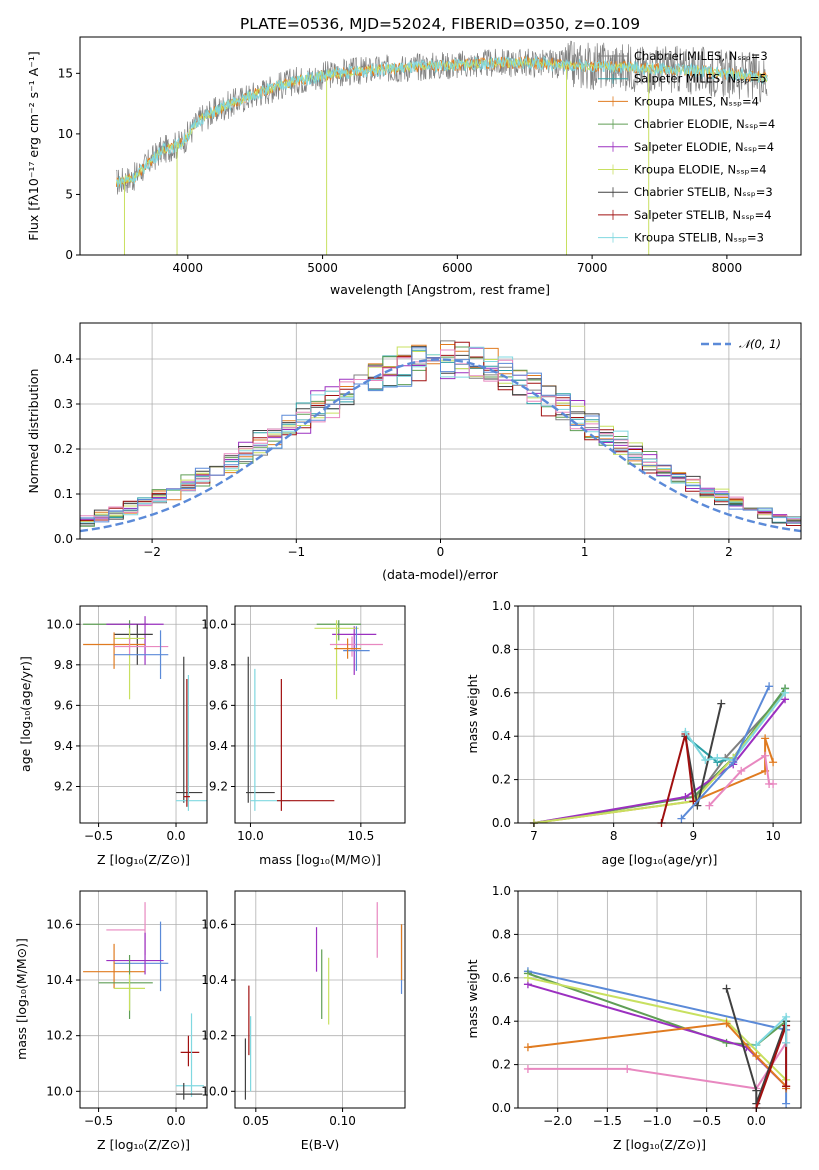 Image resolution: width=819 pixels, height=1170 pixels. What do you see at coordinates (440, 289) in the screenshot?
I see `spectrum-xlabel: wavelength [Angstrom, rest frame]` at bounding box center [440, 289].